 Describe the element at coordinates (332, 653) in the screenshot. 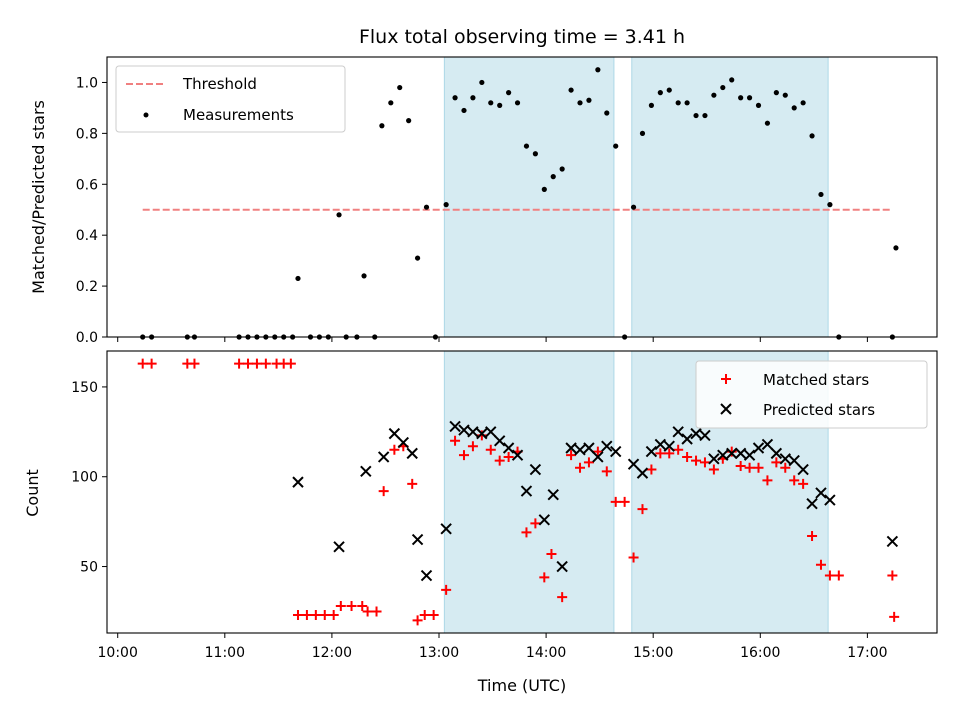

I see `bottom-xtick-label: 12:00` at that location.